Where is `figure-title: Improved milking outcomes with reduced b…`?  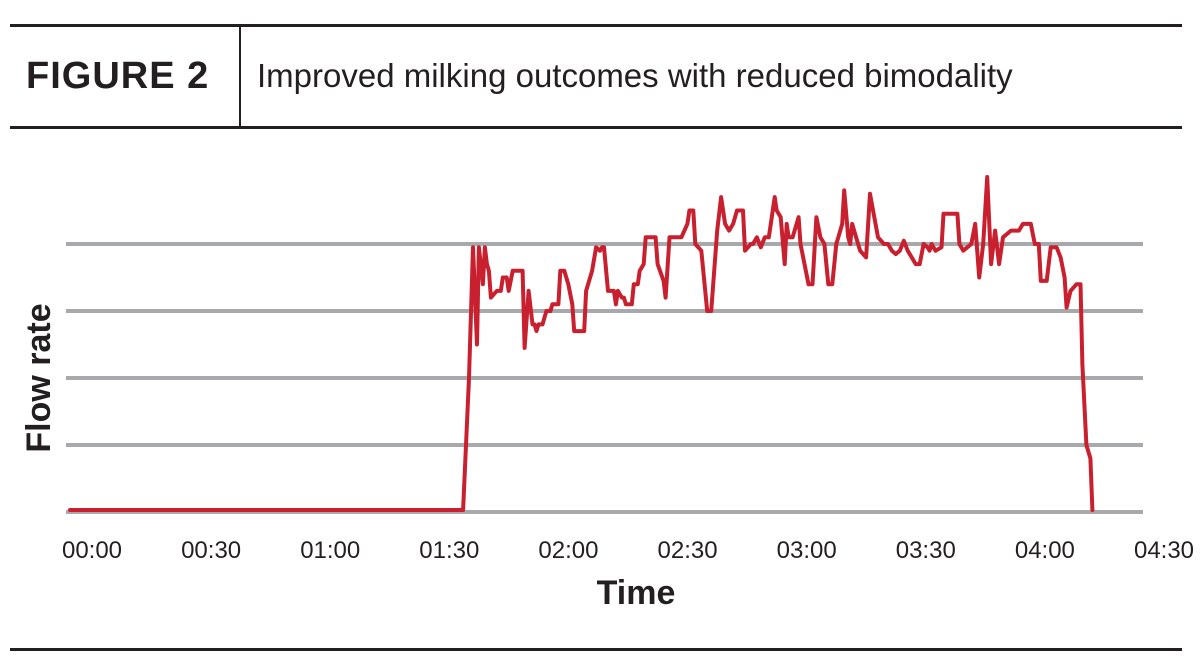
figure-title: Improved milking outcomes with reduced b… is located at coordinates (635, 75).